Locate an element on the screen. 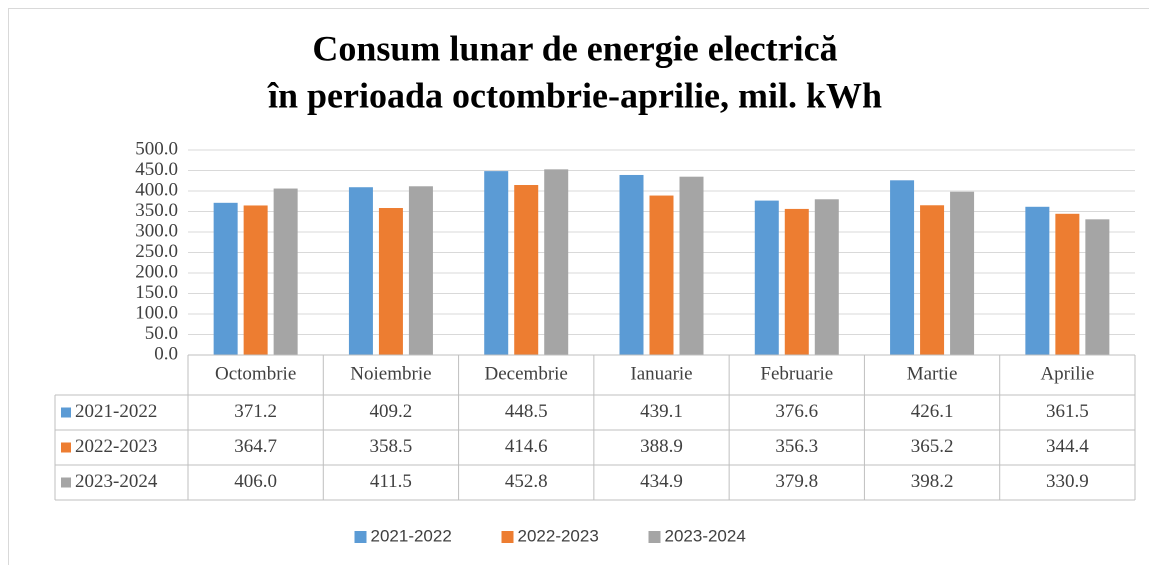 The width and height of the screenshot is (1149, 565). table-value: 376.6 is located at coordinates (796, 411).